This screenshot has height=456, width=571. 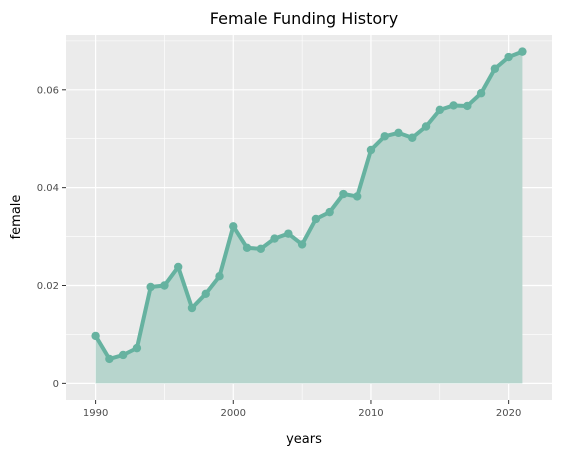 I want to click on y-tick-label: 0.04, so click(x=48, y=188).